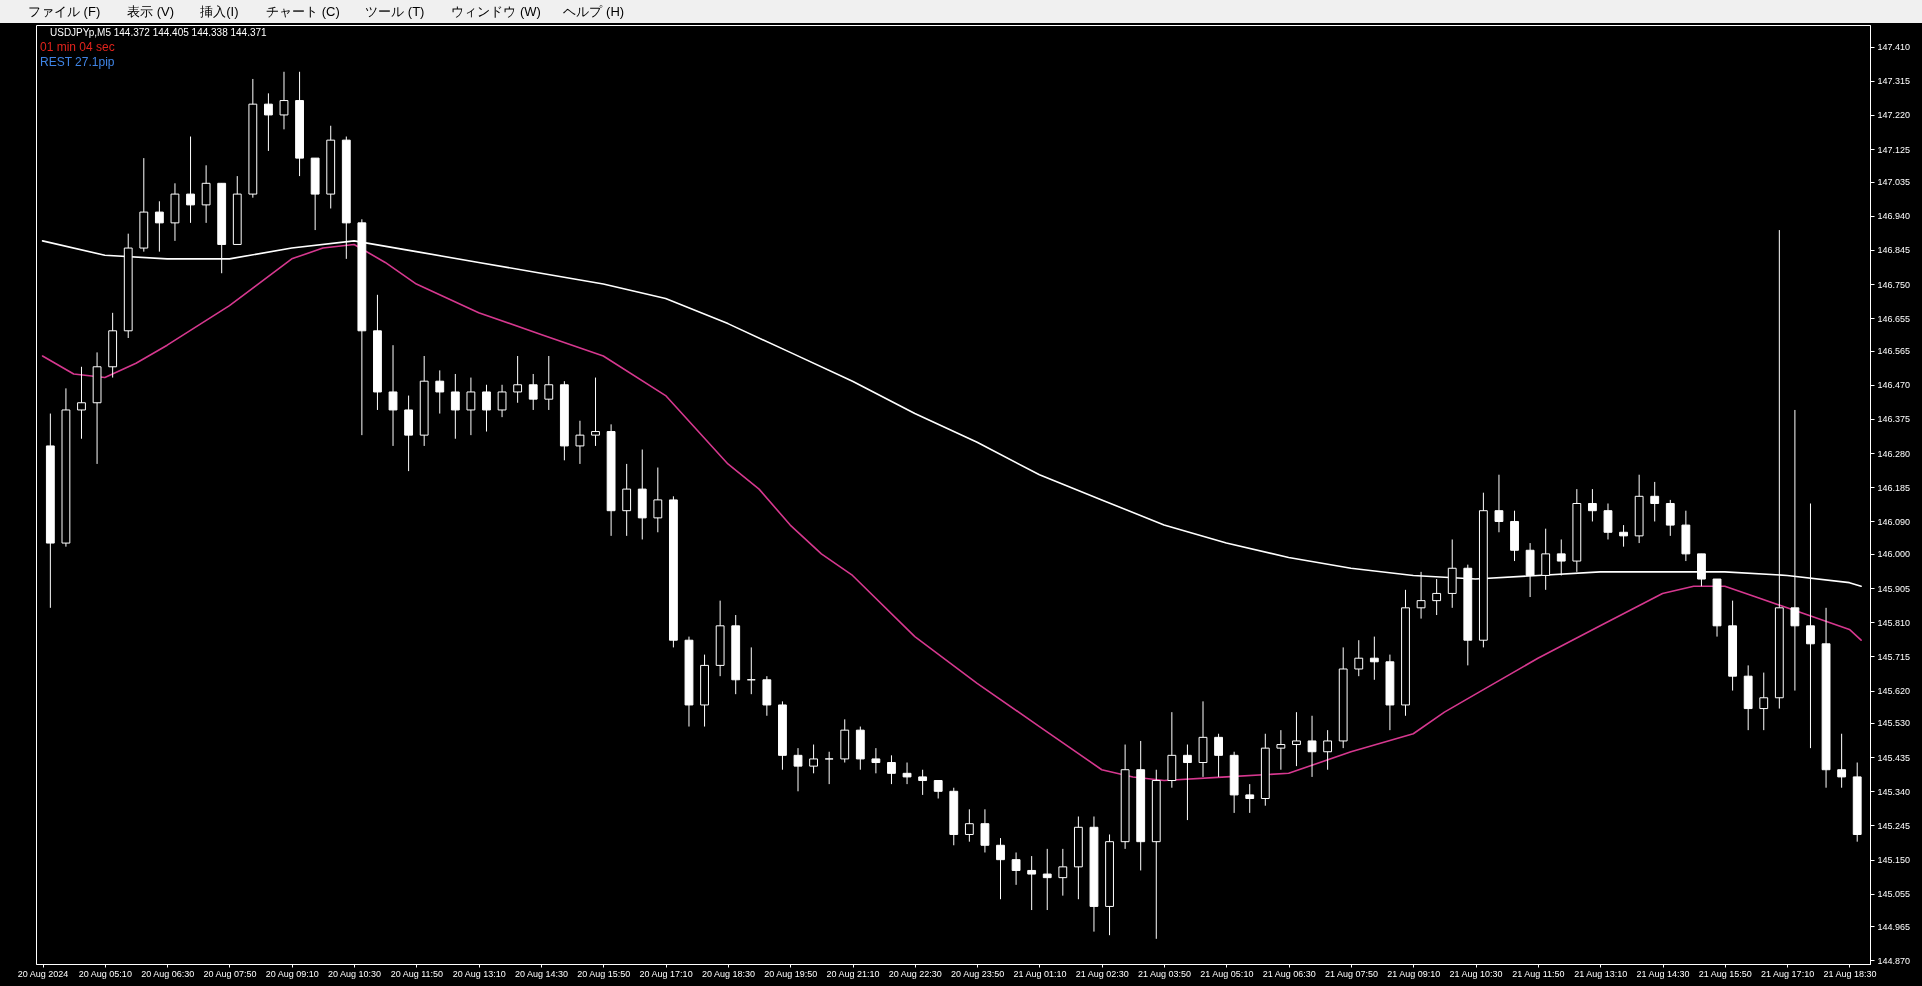 The image size is (1922, 986). Describe the element at coordinates (1725, 973) in the screenshot. I see `x-tick-label: 21 Aug 15:50` at that location.